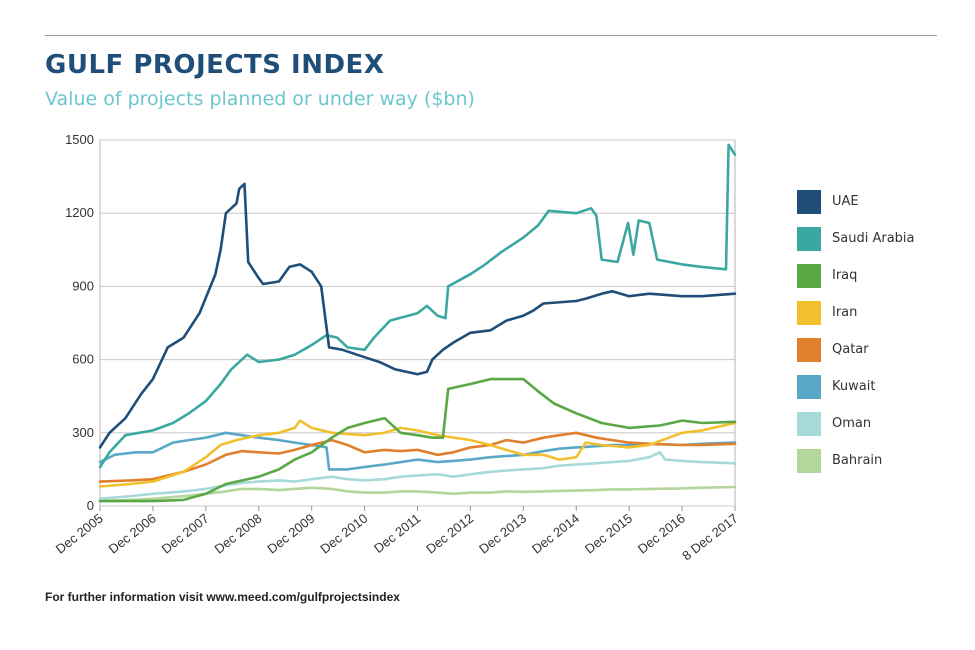 The width and height of the screenshot is (975, 650). Describe the element at coordinates (132, 534) in the screenshot. I see `x-tick-label: Dec 2006` at that location.